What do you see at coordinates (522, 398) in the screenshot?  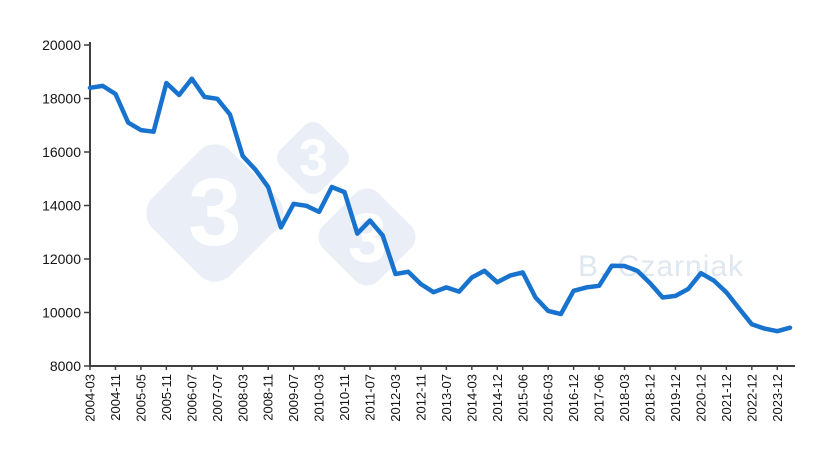 I see `x-tick-label: 2015-06` at bounding box center [522, 398].